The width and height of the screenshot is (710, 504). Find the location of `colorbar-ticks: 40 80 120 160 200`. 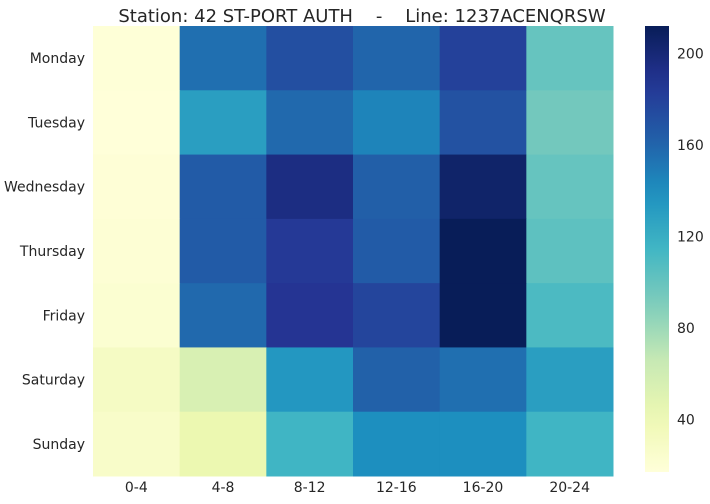

colorbar-ticks: 40 80 120 160 200 is located at coordinates (690, 237).